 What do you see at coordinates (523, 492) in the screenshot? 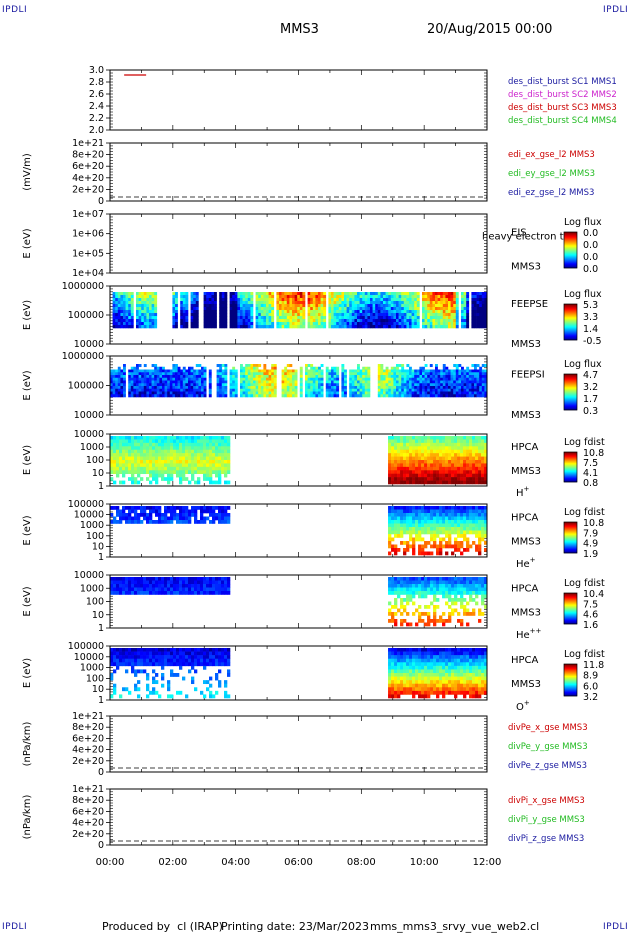
I see `species-label: H+` at bounding box center [523, 492].